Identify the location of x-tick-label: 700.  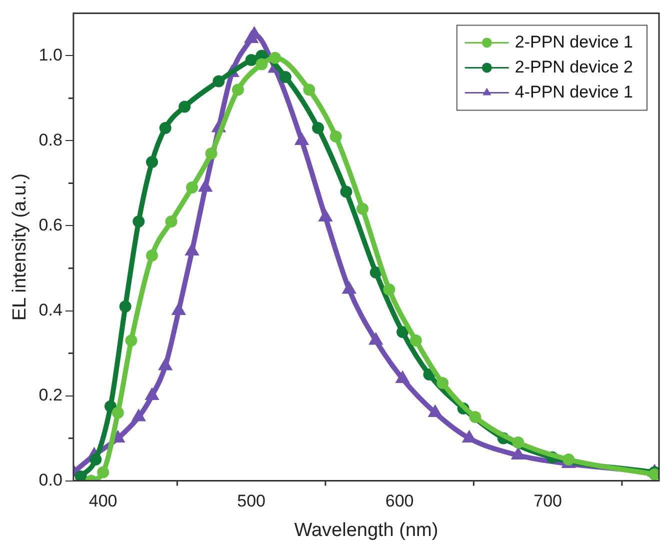
(548, 501).